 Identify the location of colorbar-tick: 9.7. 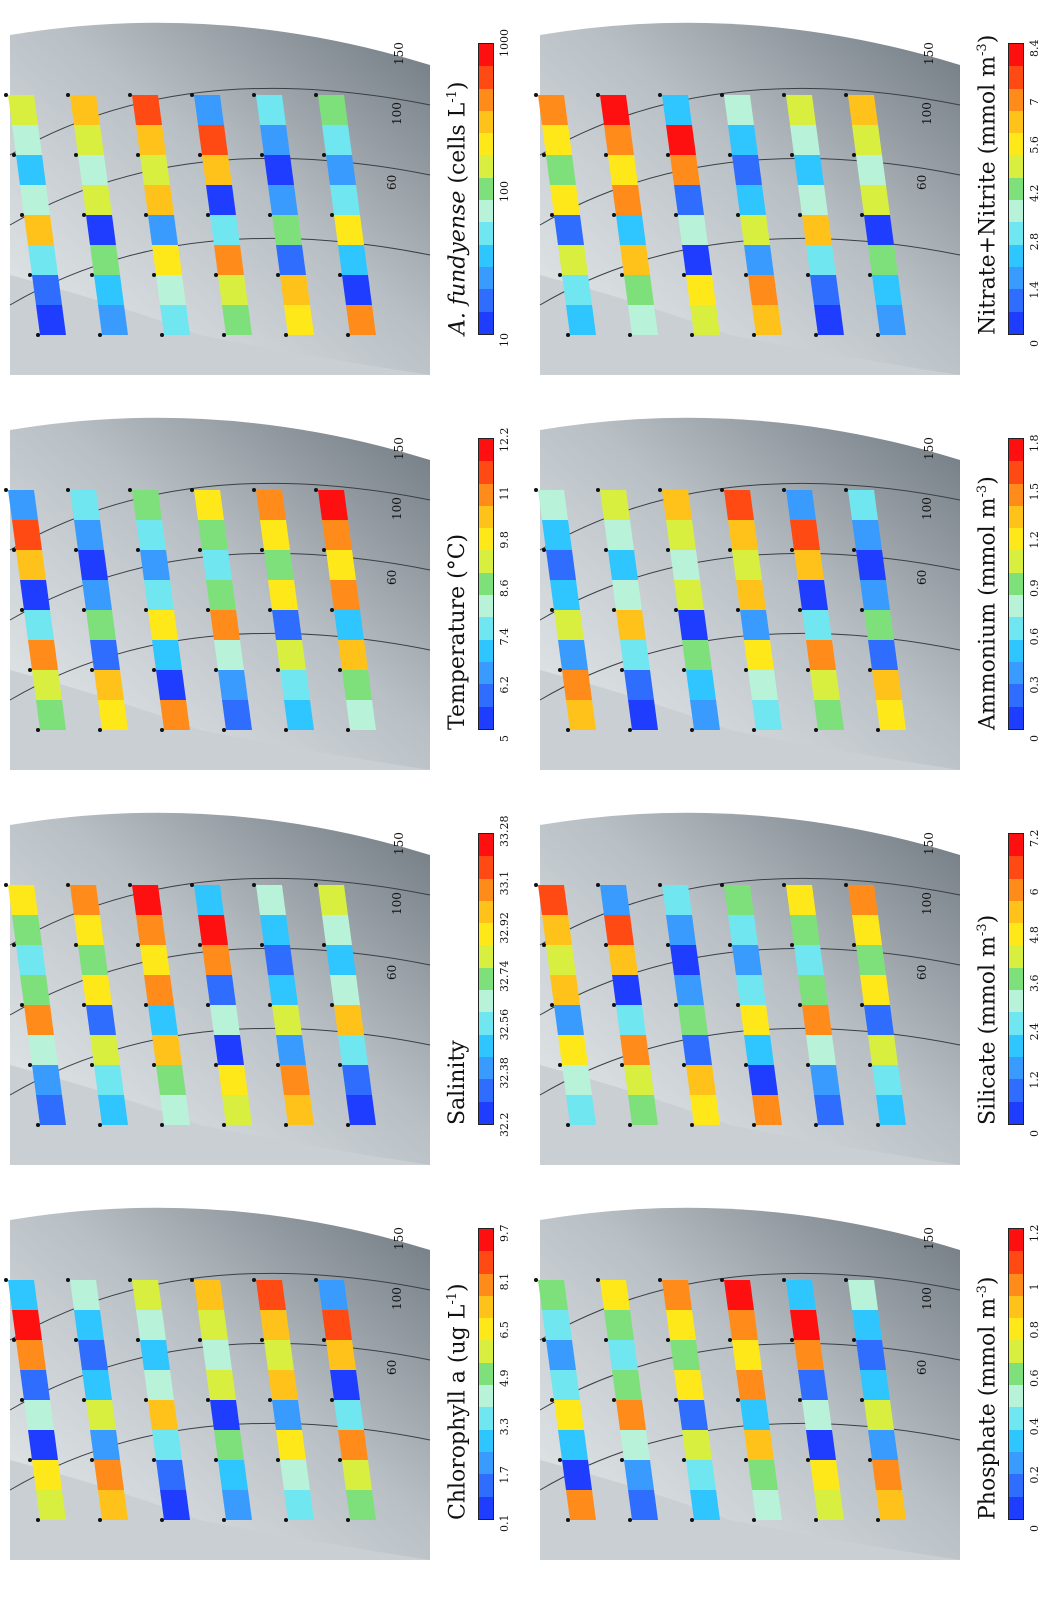
(504, 1233).